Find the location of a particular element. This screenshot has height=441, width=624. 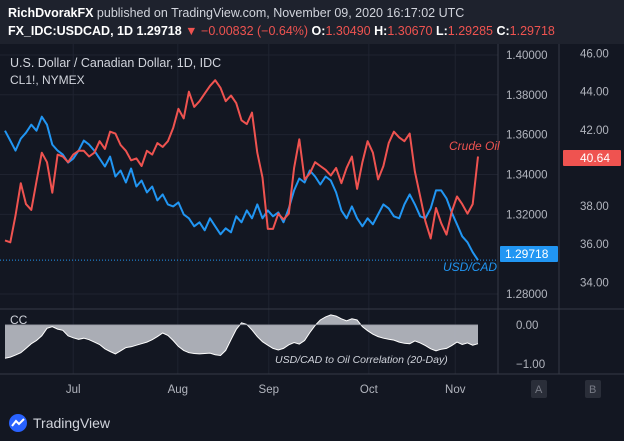

high-value: 1.30670 is located at coordinates (410, 31).